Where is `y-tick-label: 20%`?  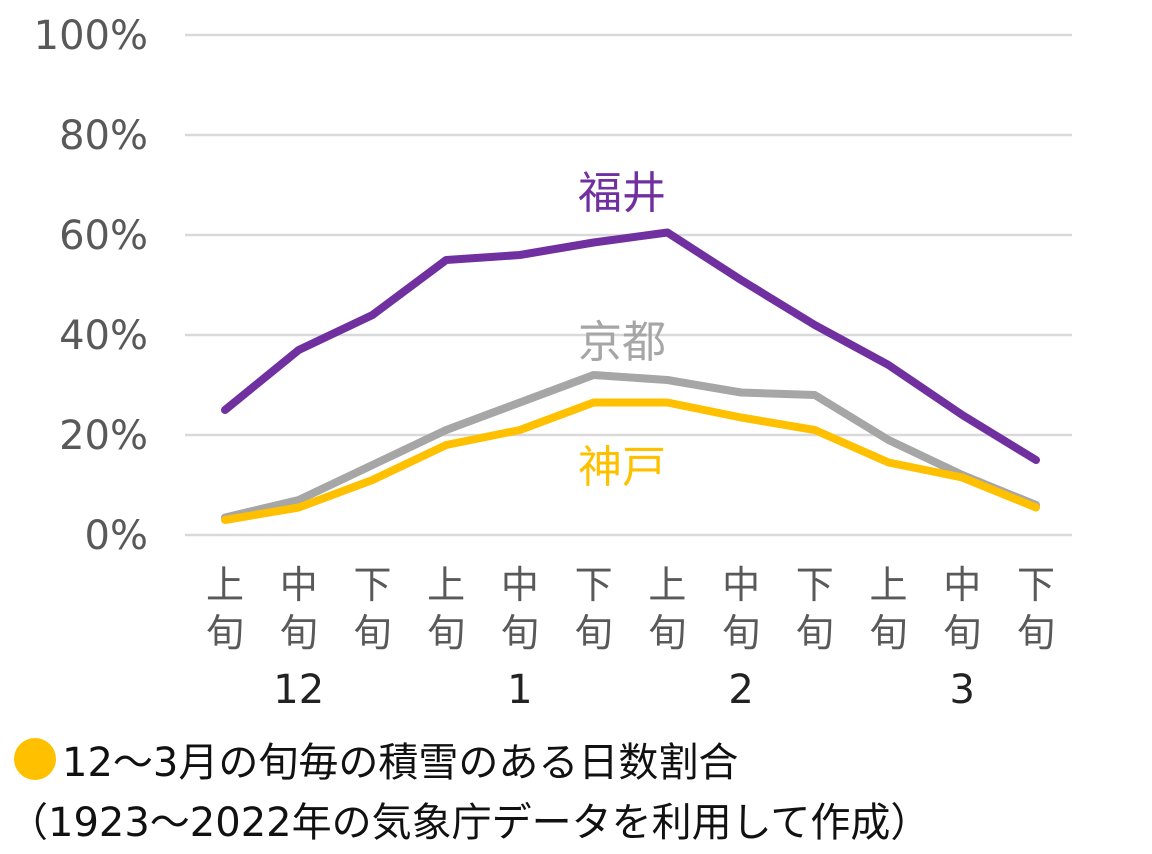 y-tick-label: 20% is located at coordinates (103, 436).